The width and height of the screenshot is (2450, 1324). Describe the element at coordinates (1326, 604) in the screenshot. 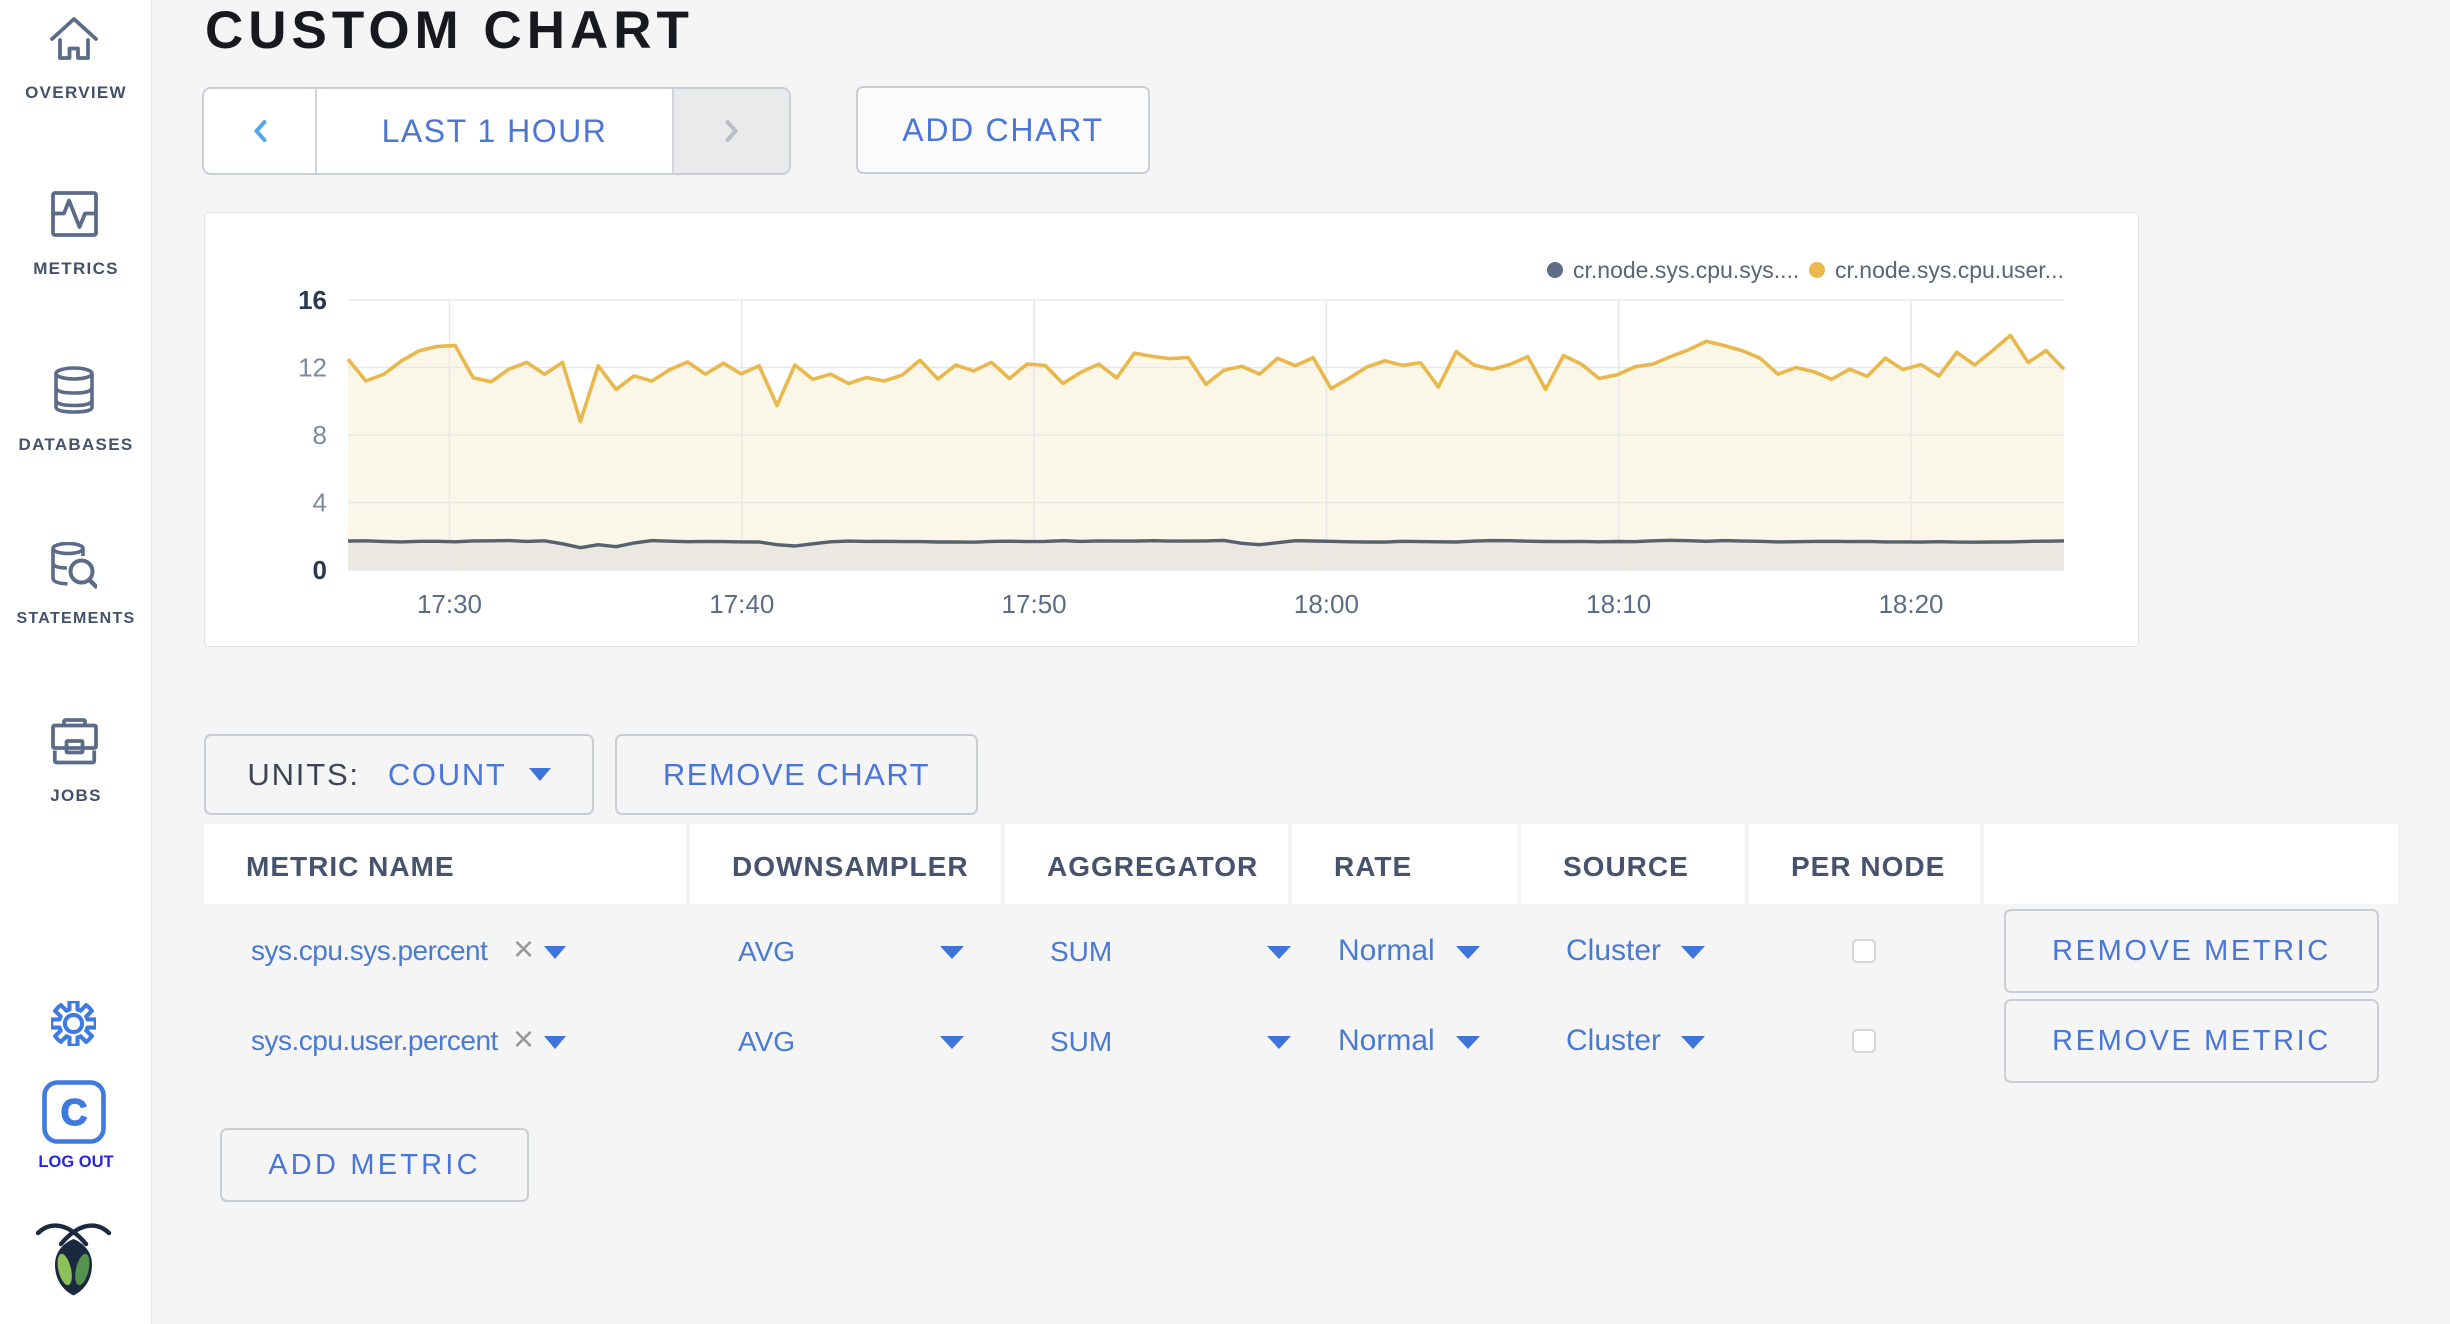

I see `svg-text: 18:00` at that location.